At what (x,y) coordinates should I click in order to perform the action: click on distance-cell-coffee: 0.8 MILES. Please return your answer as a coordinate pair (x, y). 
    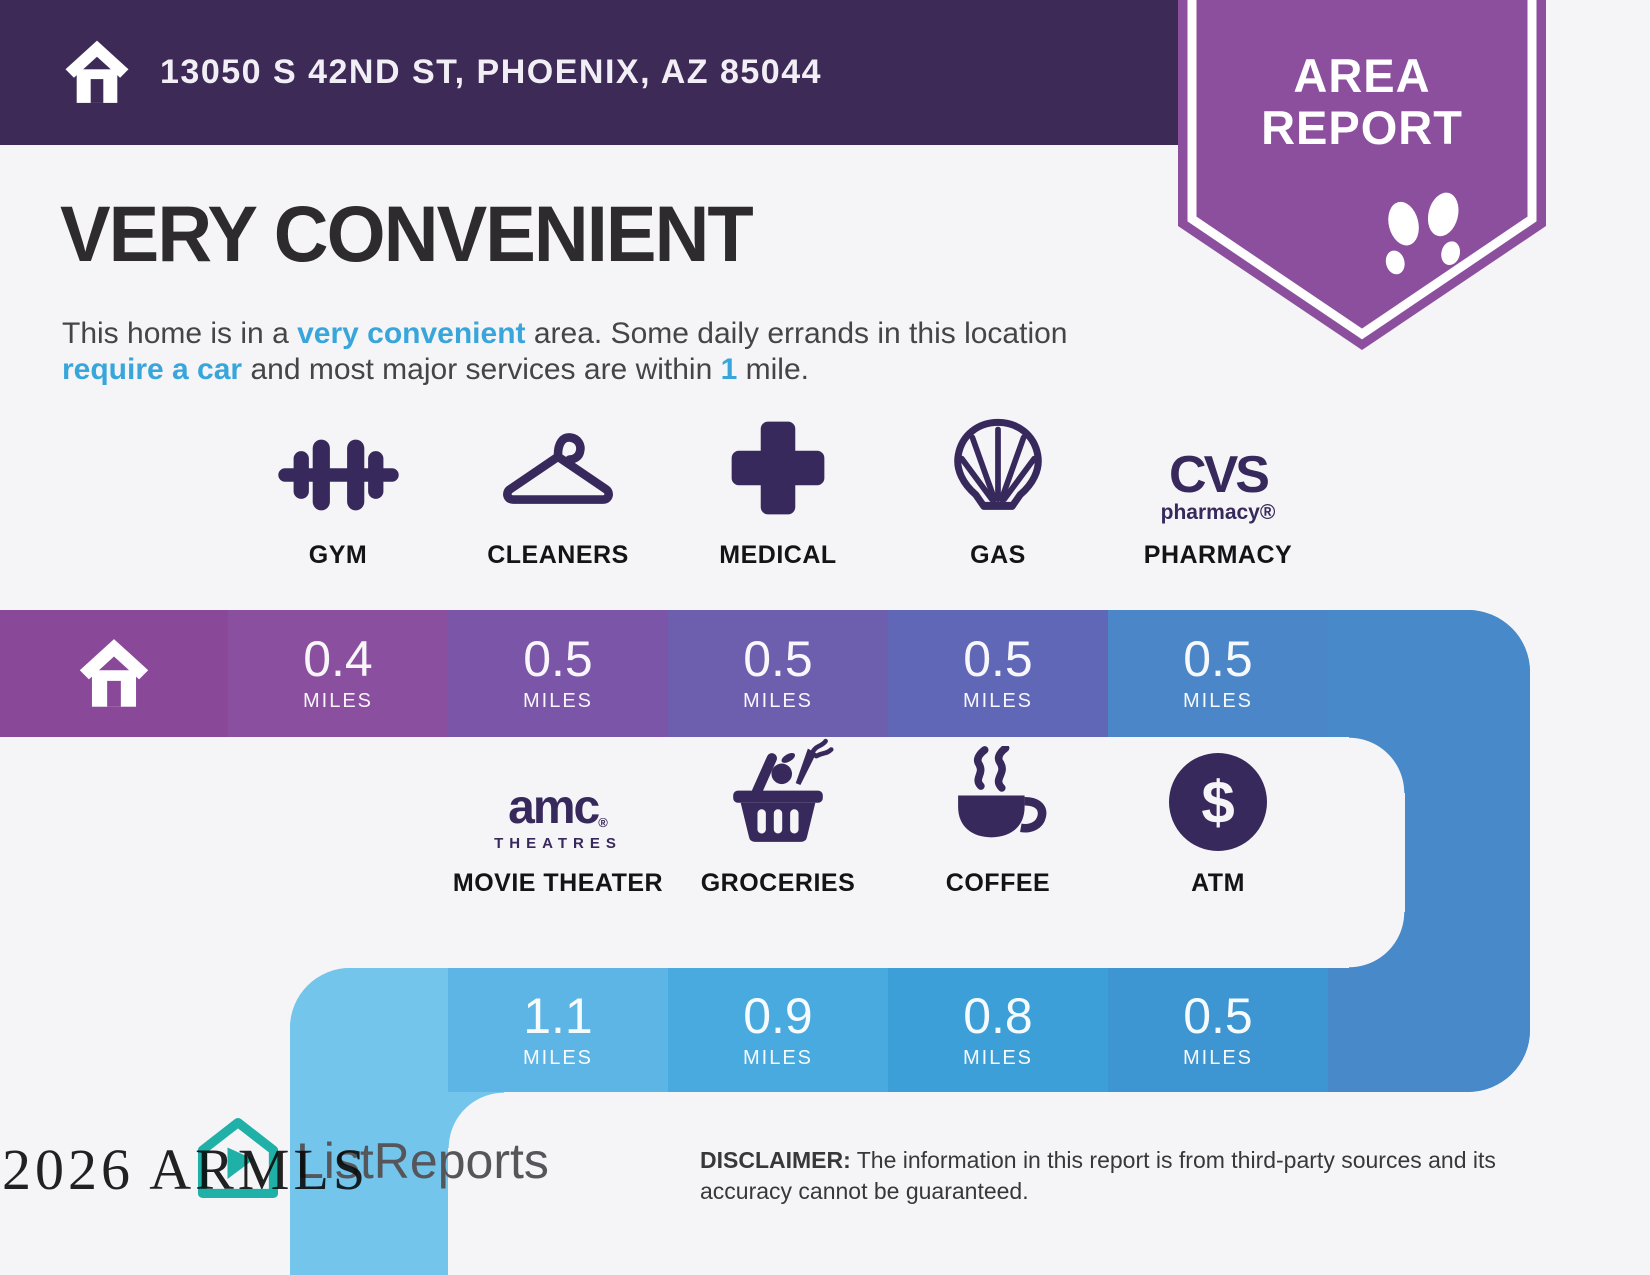
    Looking at the image, I should click on (998, 1030).